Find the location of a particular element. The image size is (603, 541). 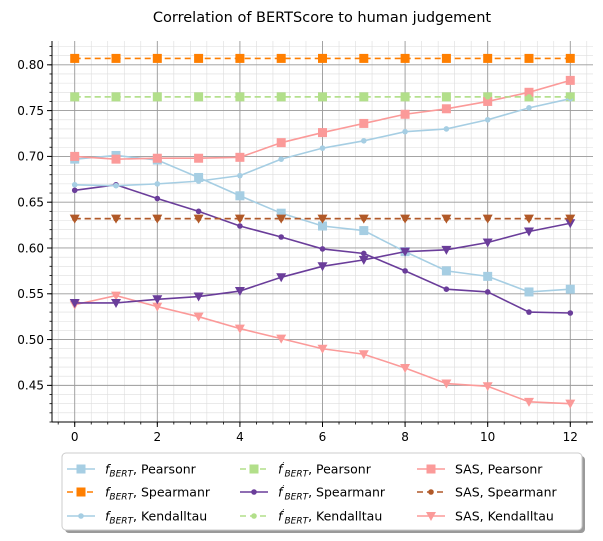

legend-entry: f′BERT, Pearsonr is located at coordinates (306, 471).